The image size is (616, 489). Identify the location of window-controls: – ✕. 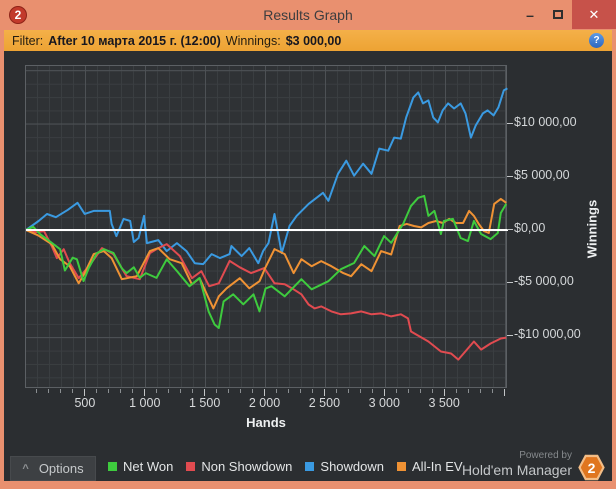
(566, 15).